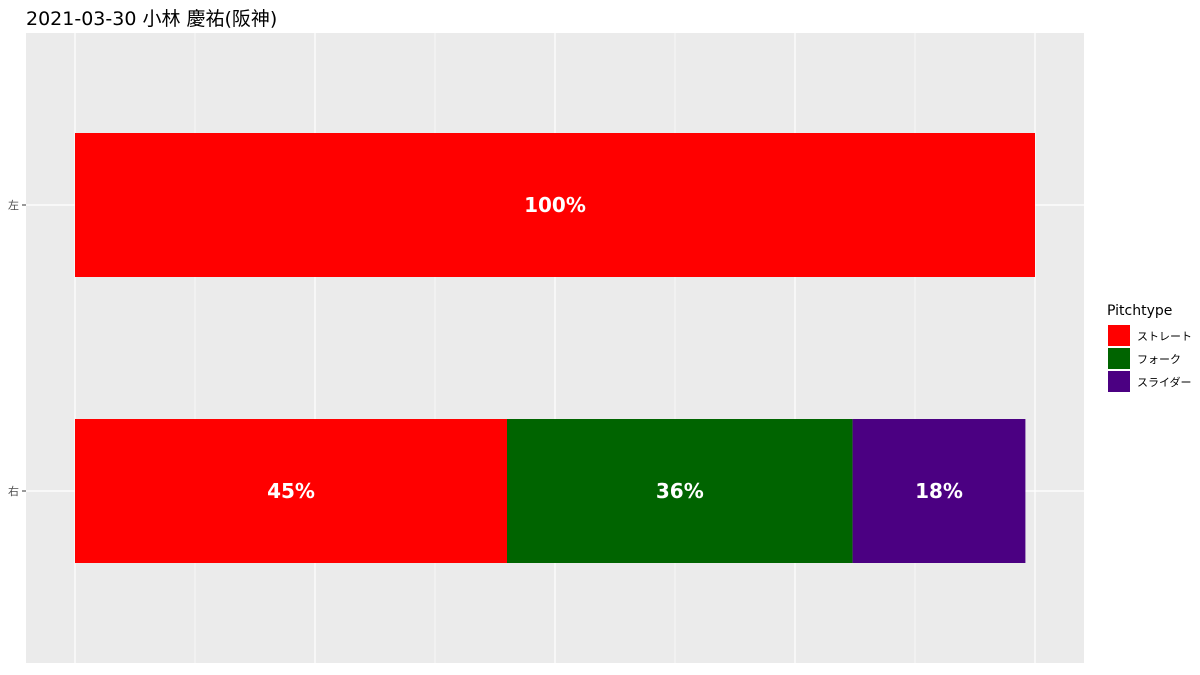 Image resolution: width=1200 pixels, height=675 pixels. I want to click on bar-label: 100%, so click(555, 205).